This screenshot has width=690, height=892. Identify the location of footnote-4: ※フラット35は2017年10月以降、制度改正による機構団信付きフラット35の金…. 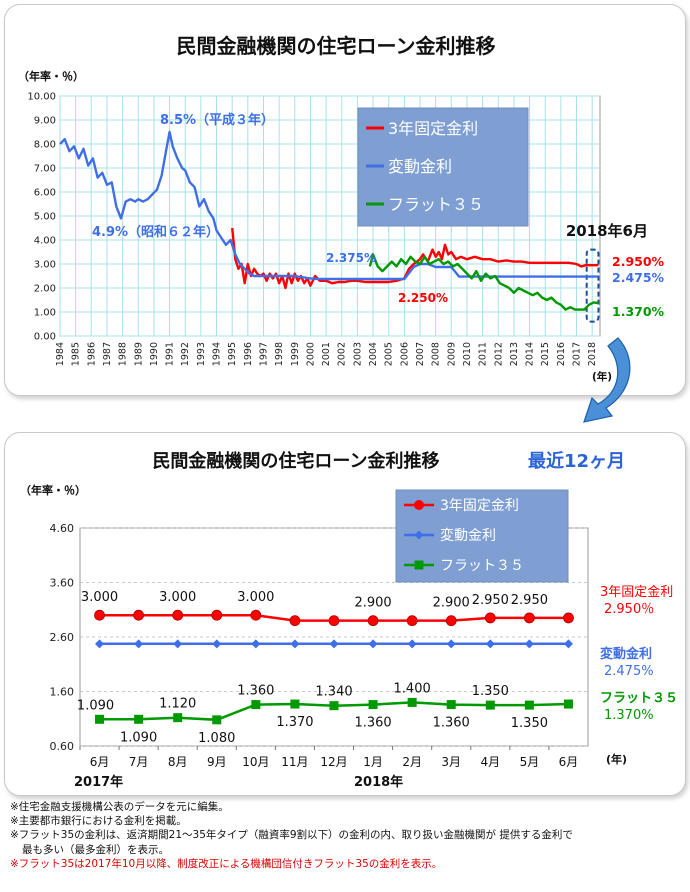
(226, 863).